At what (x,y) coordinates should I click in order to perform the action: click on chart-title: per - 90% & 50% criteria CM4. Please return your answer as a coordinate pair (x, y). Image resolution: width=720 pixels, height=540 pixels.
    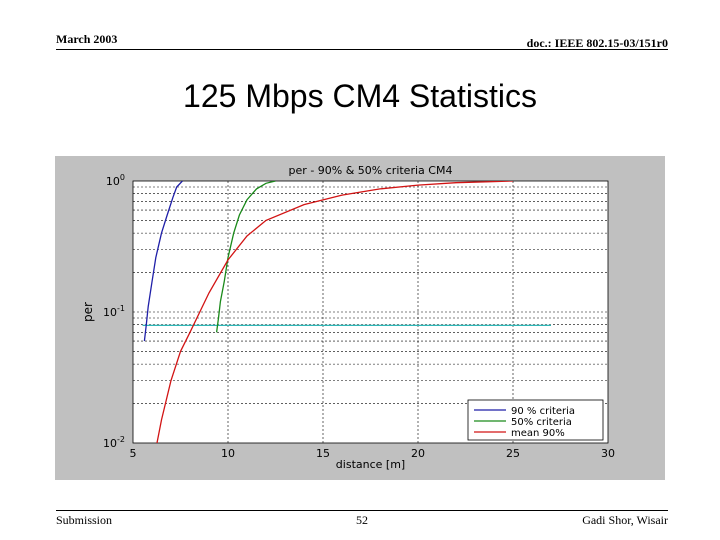
    Looking at the image, I should click on (371, 170).